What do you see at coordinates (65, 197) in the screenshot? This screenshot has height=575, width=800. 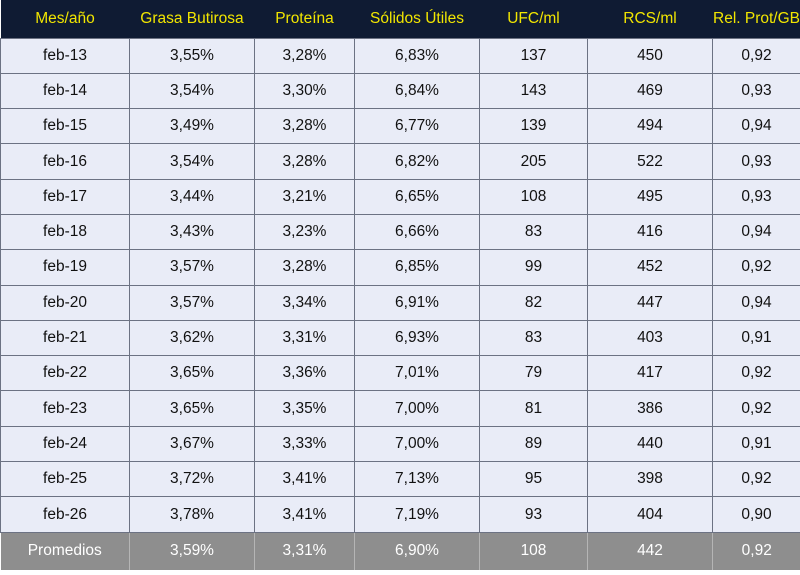 I see `row-label-cell: feb-17` at bounding box center [65, 197].